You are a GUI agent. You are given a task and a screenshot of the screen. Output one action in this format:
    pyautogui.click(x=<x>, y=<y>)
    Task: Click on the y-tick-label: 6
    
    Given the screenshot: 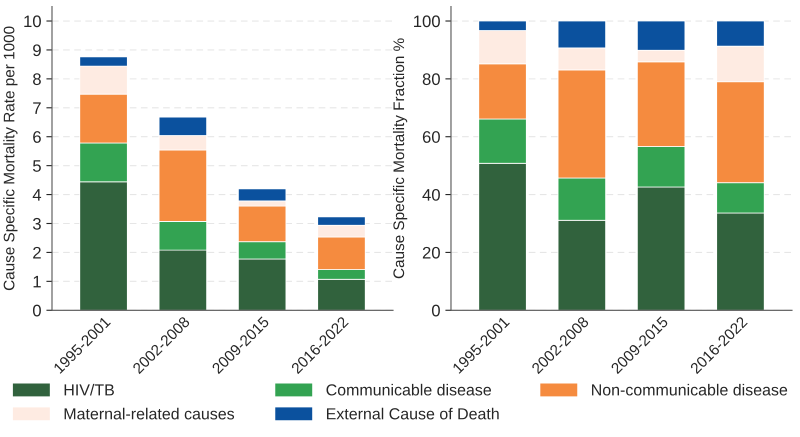 What is the action you would take?
    pyautogui.click(x=37, y=137)
    